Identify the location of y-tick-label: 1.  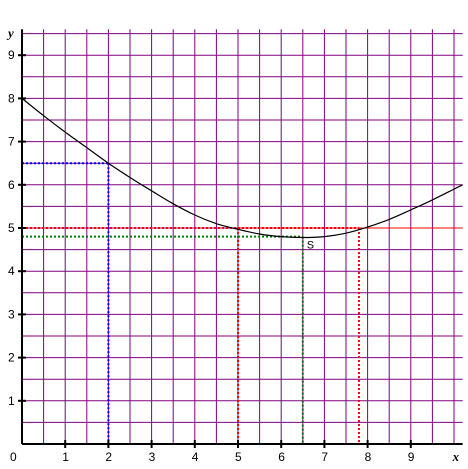
(11, 401).